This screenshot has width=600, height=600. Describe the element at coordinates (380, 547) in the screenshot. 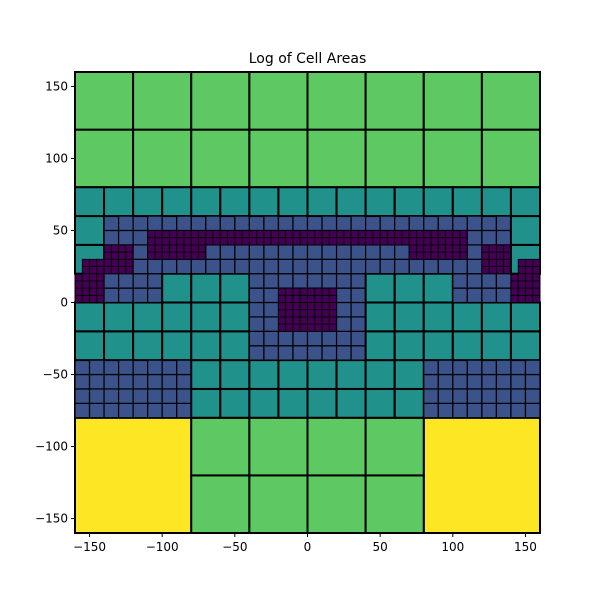

I see `x-tick-label: 50` at that location.